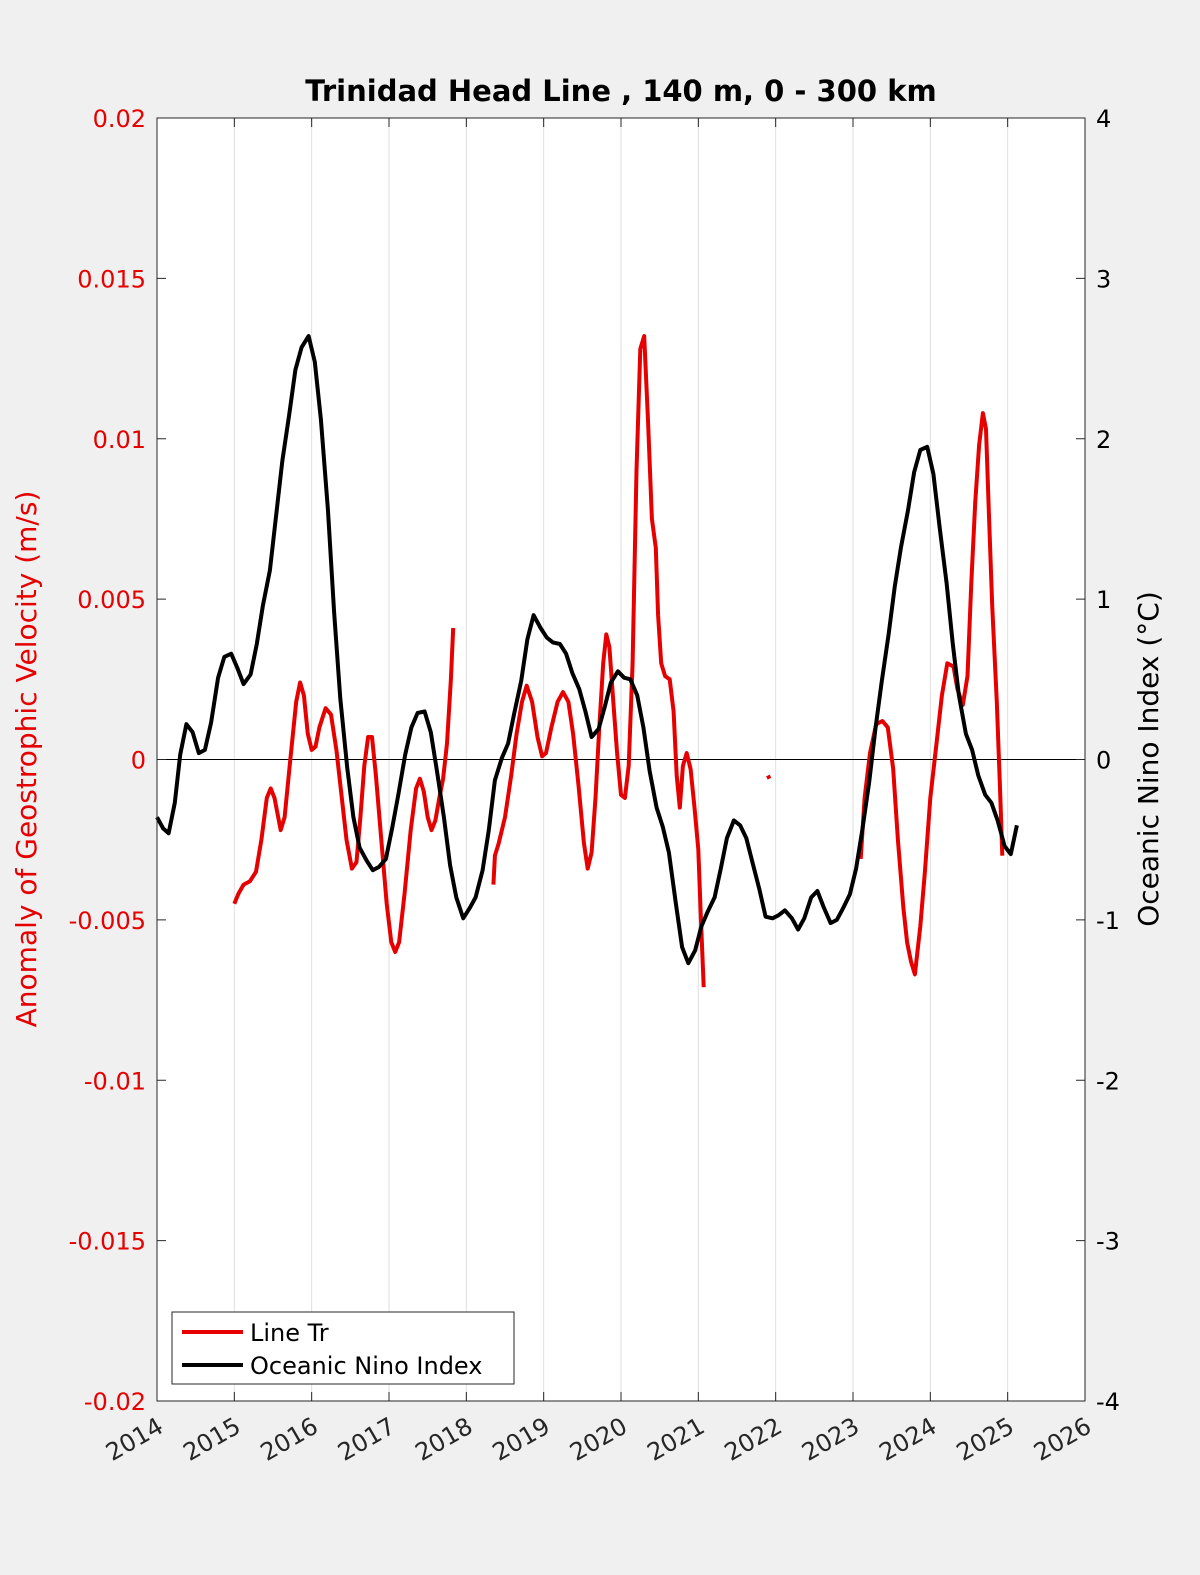 Image resolution: width=1200 pixels, height=1575 pixels. I want to click on right-tick-label: 1, so click(1103, 600).